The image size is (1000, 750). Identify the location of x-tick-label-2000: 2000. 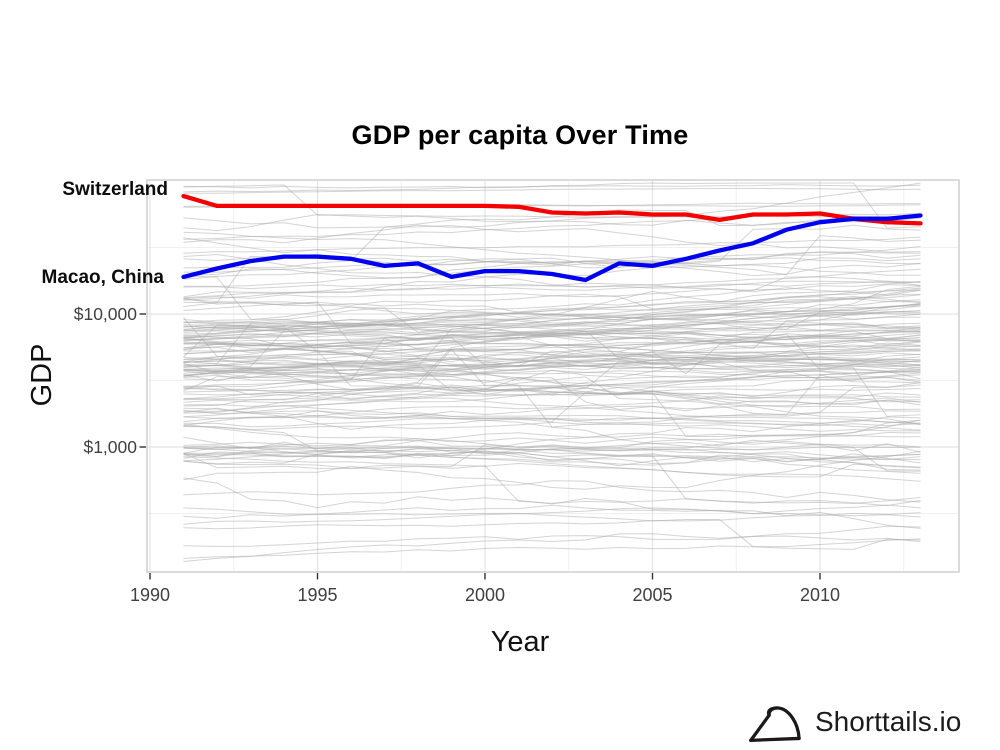
(485, 595).